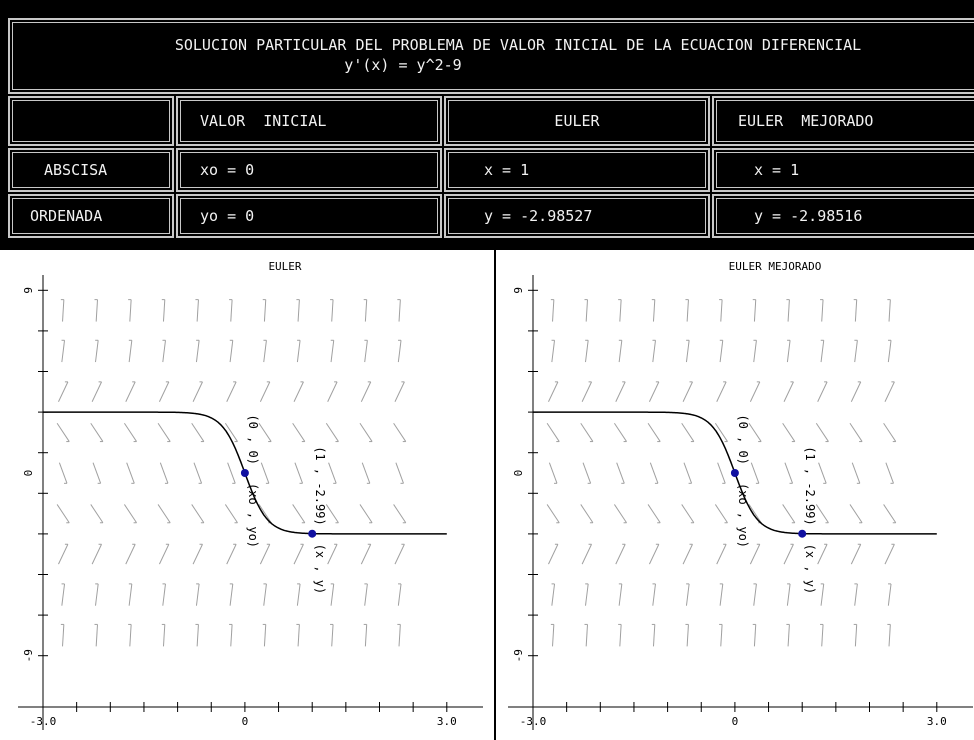 This screenshot has height=740, width=974. Describe the element at coordinates (66, 216) in the screenshot. I see `row-ordenada-label: ORDENADA` at that location.